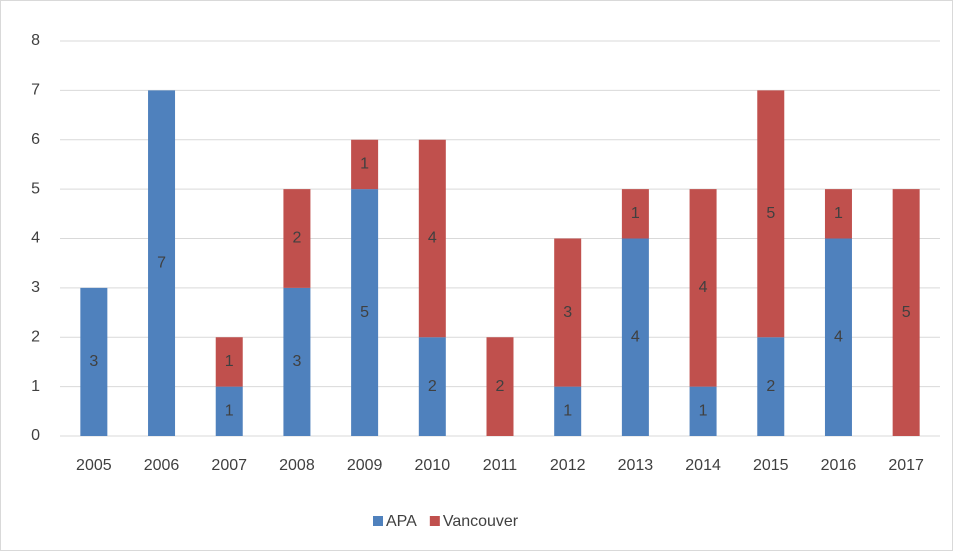 This screenshot has height=552, width=954. What do you see at coordinates (839, 465) in the screenshot?
I see `x-tick-label: 2016` at bounding box center [839, 465].